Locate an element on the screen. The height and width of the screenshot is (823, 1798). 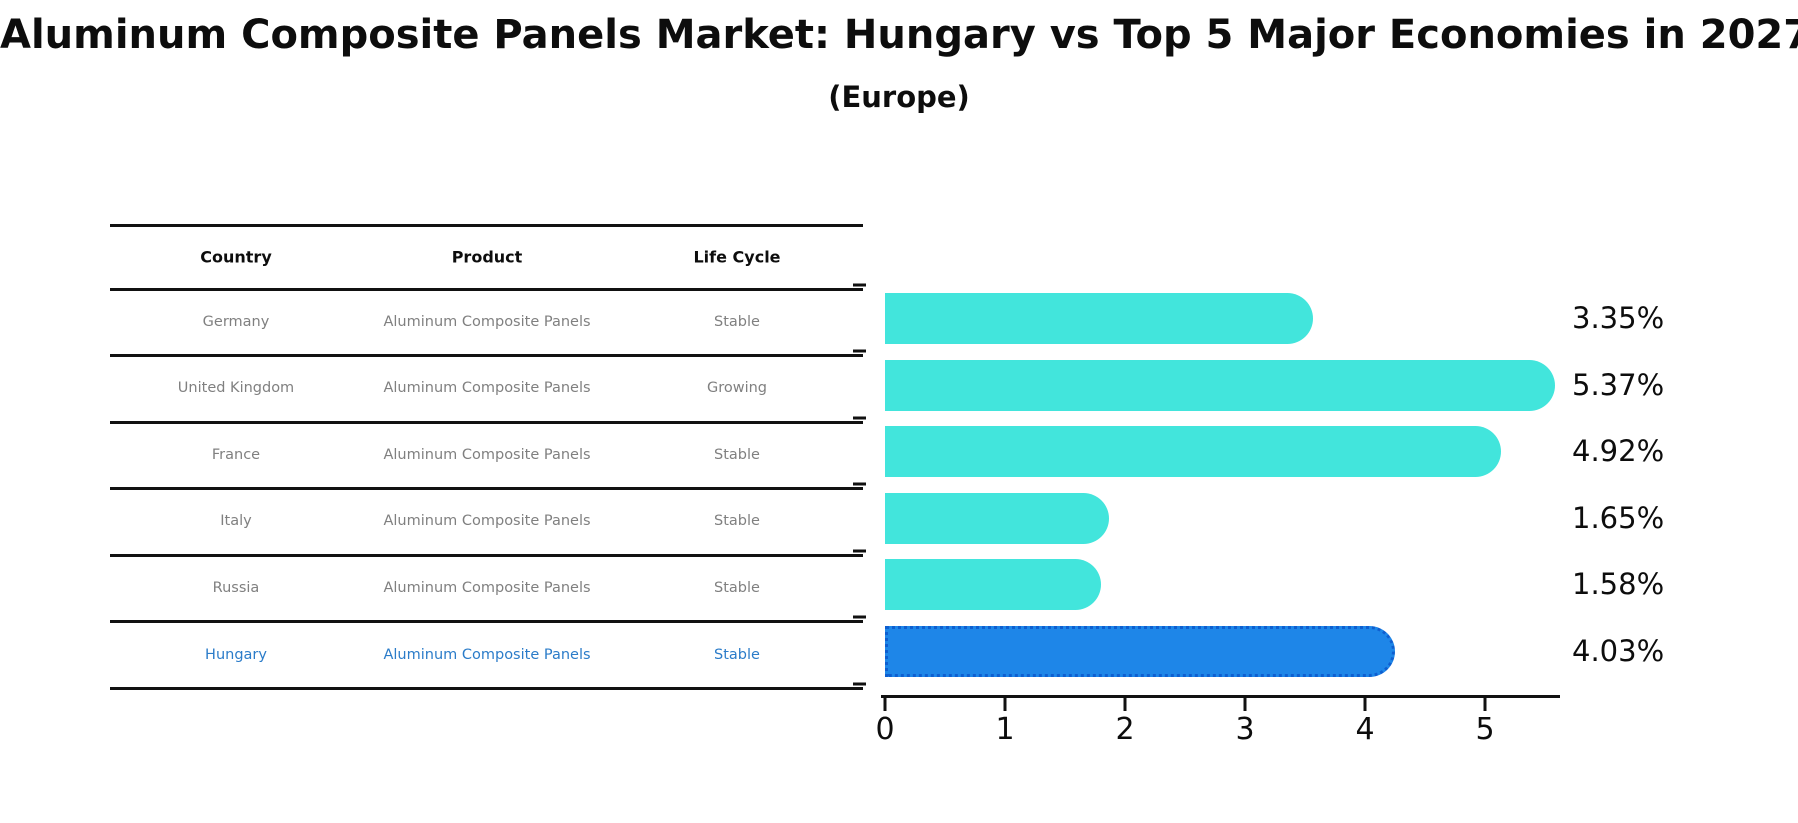
bar-france is located at coordinates (1193, 451).